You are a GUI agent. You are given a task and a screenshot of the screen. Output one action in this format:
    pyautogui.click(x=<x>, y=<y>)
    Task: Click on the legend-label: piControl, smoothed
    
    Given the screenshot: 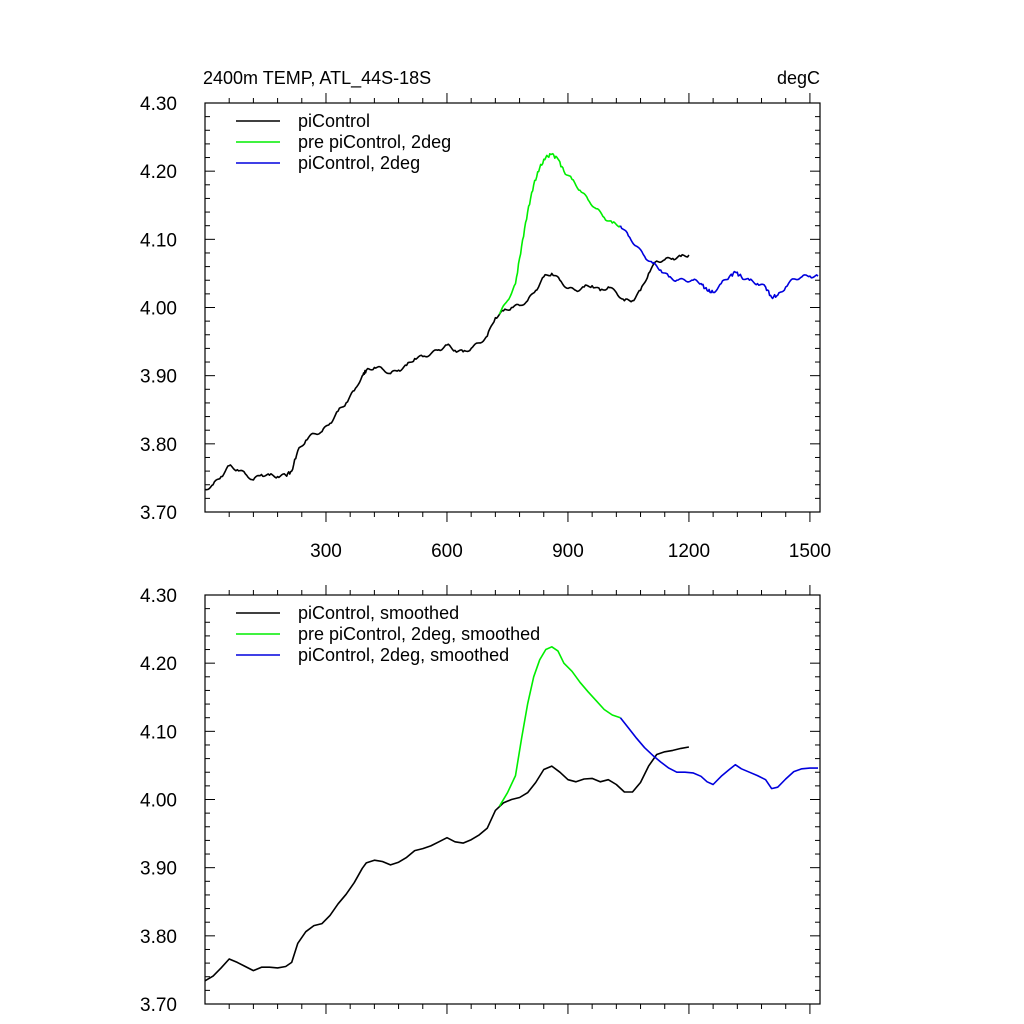 What is the action you would take?
    pyautogui.click(x=378, y=613)
    